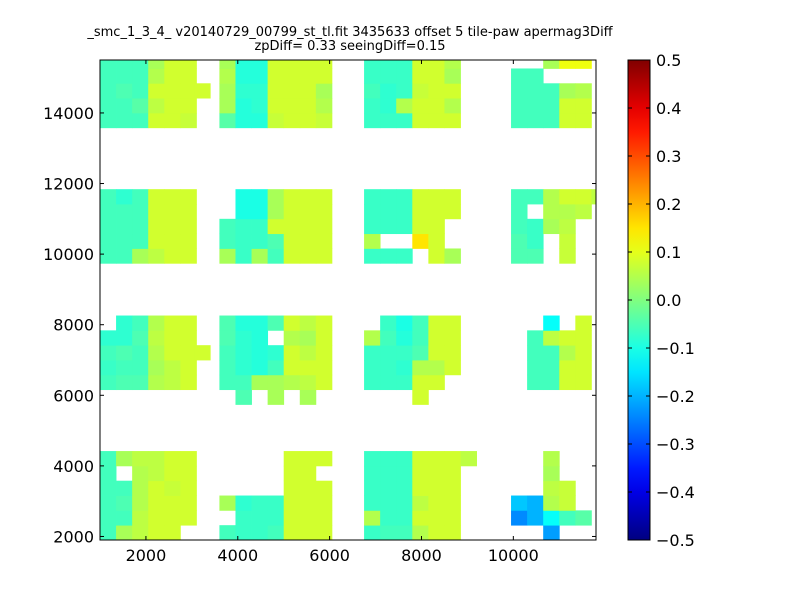 This screenshot has width=800, height=600. What do you see at coordinates (668, 204) in the screenshot?
I see `colorbar-tick-label: 0.2` at bounding box center [668, 204].